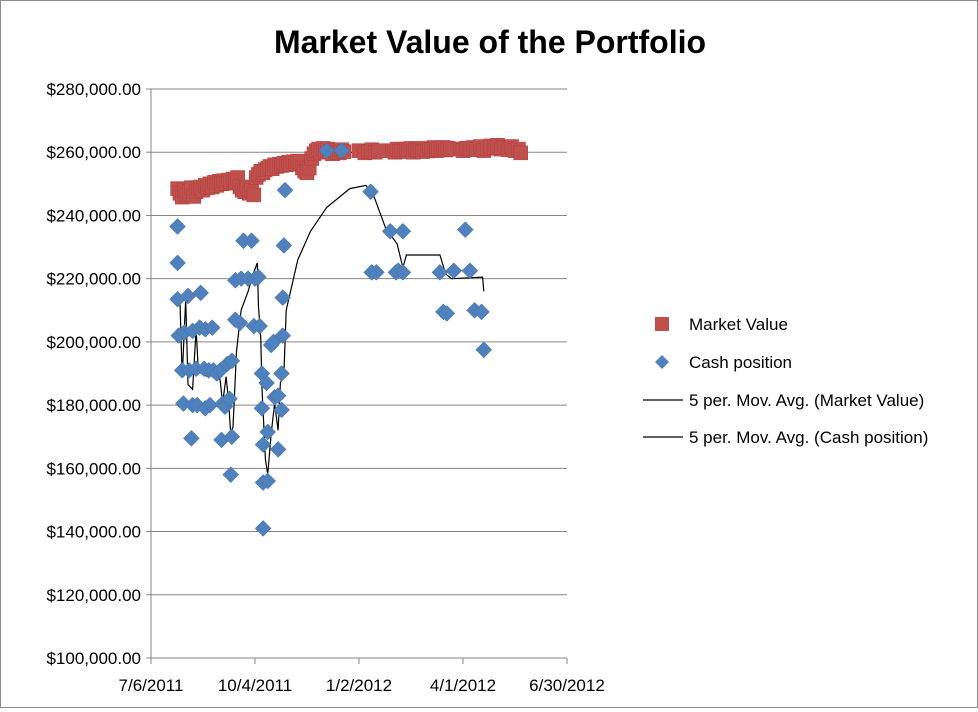  I want to click on legend-item: 5 per. Mov. Avg. (Cash position), so click(785, 437).